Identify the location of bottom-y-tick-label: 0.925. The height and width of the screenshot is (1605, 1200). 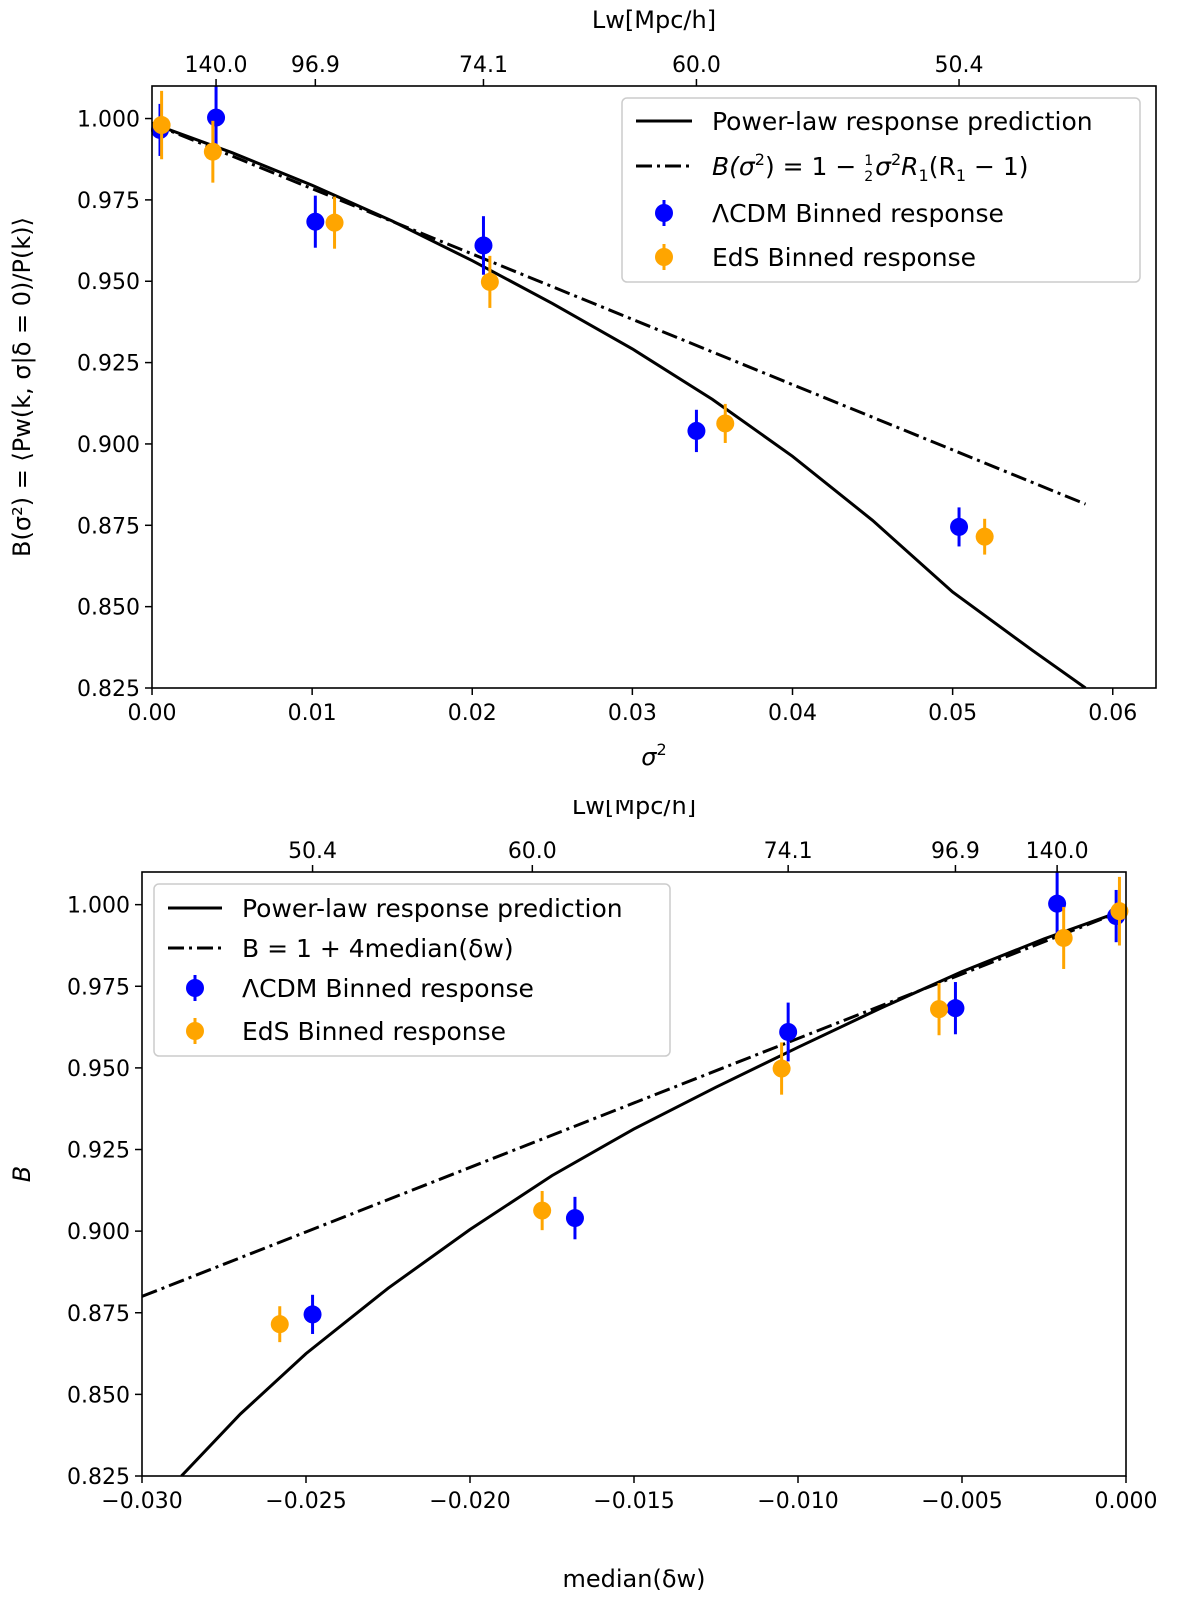
(98, 1151).